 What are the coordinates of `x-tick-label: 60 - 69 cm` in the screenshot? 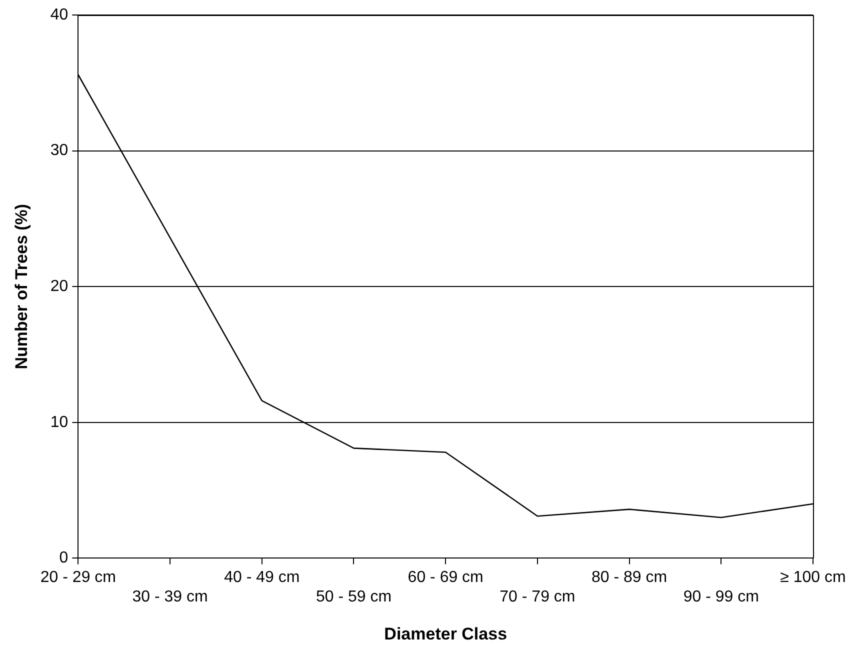 It's located at (446, 577).